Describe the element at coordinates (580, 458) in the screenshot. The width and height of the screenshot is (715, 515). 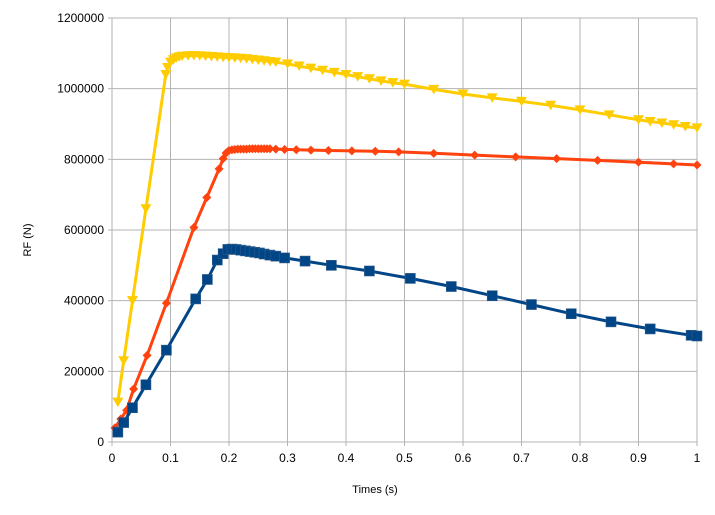
I see `x-tick-label: 0.8` at that location.